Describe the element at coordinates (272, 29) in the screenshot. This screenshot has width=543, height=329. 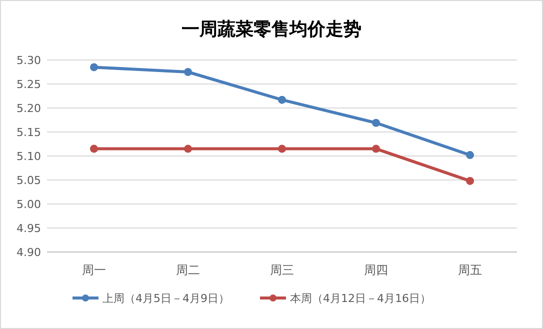
I see `chart-title: 一周蔬菜零售均价走势` at that location.